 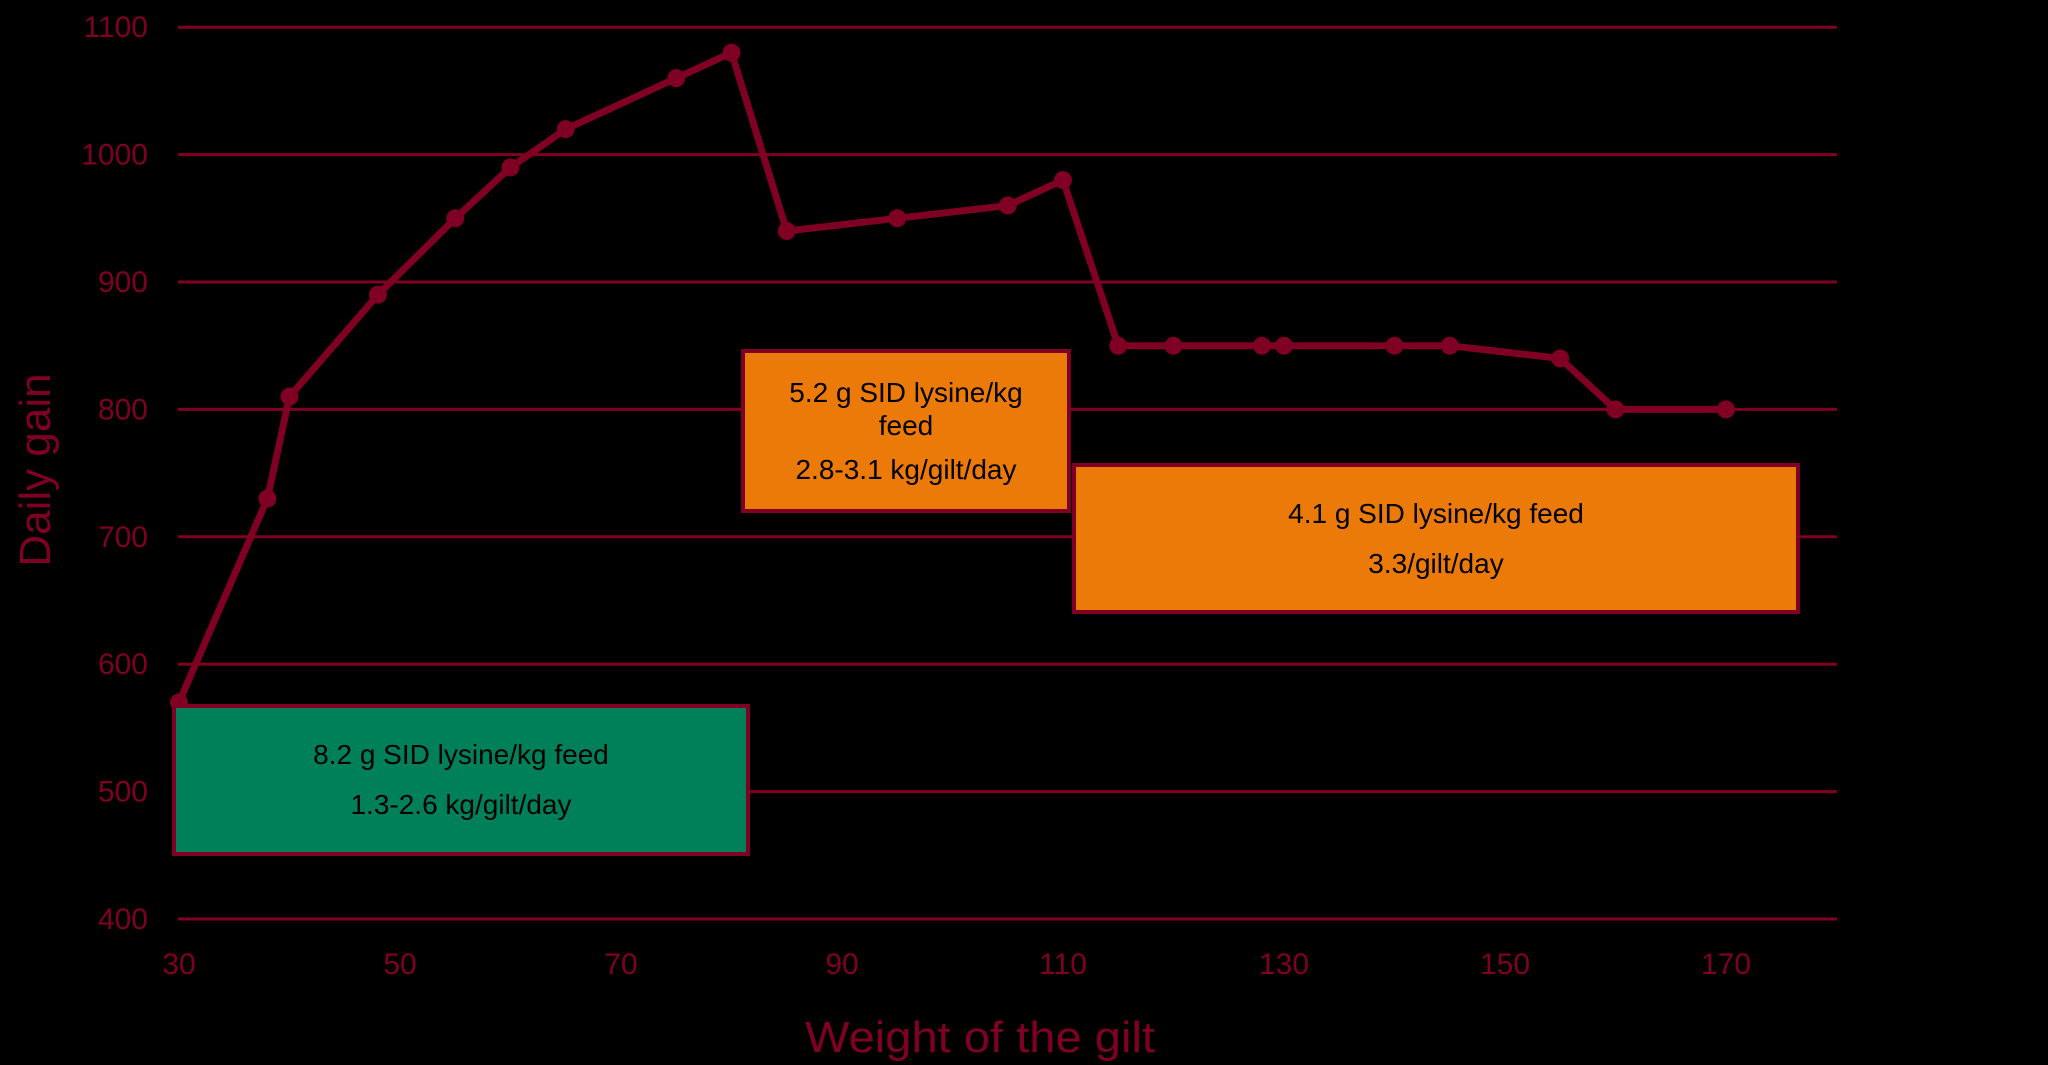 I want to click on x-tick-label: 110, so click(x=1063, y=964).